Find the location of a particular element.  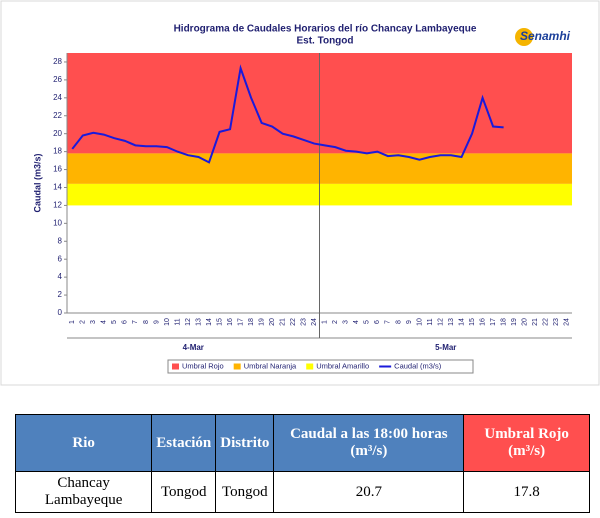

y-tick-label: 24 is located at coordinates (57, 97).